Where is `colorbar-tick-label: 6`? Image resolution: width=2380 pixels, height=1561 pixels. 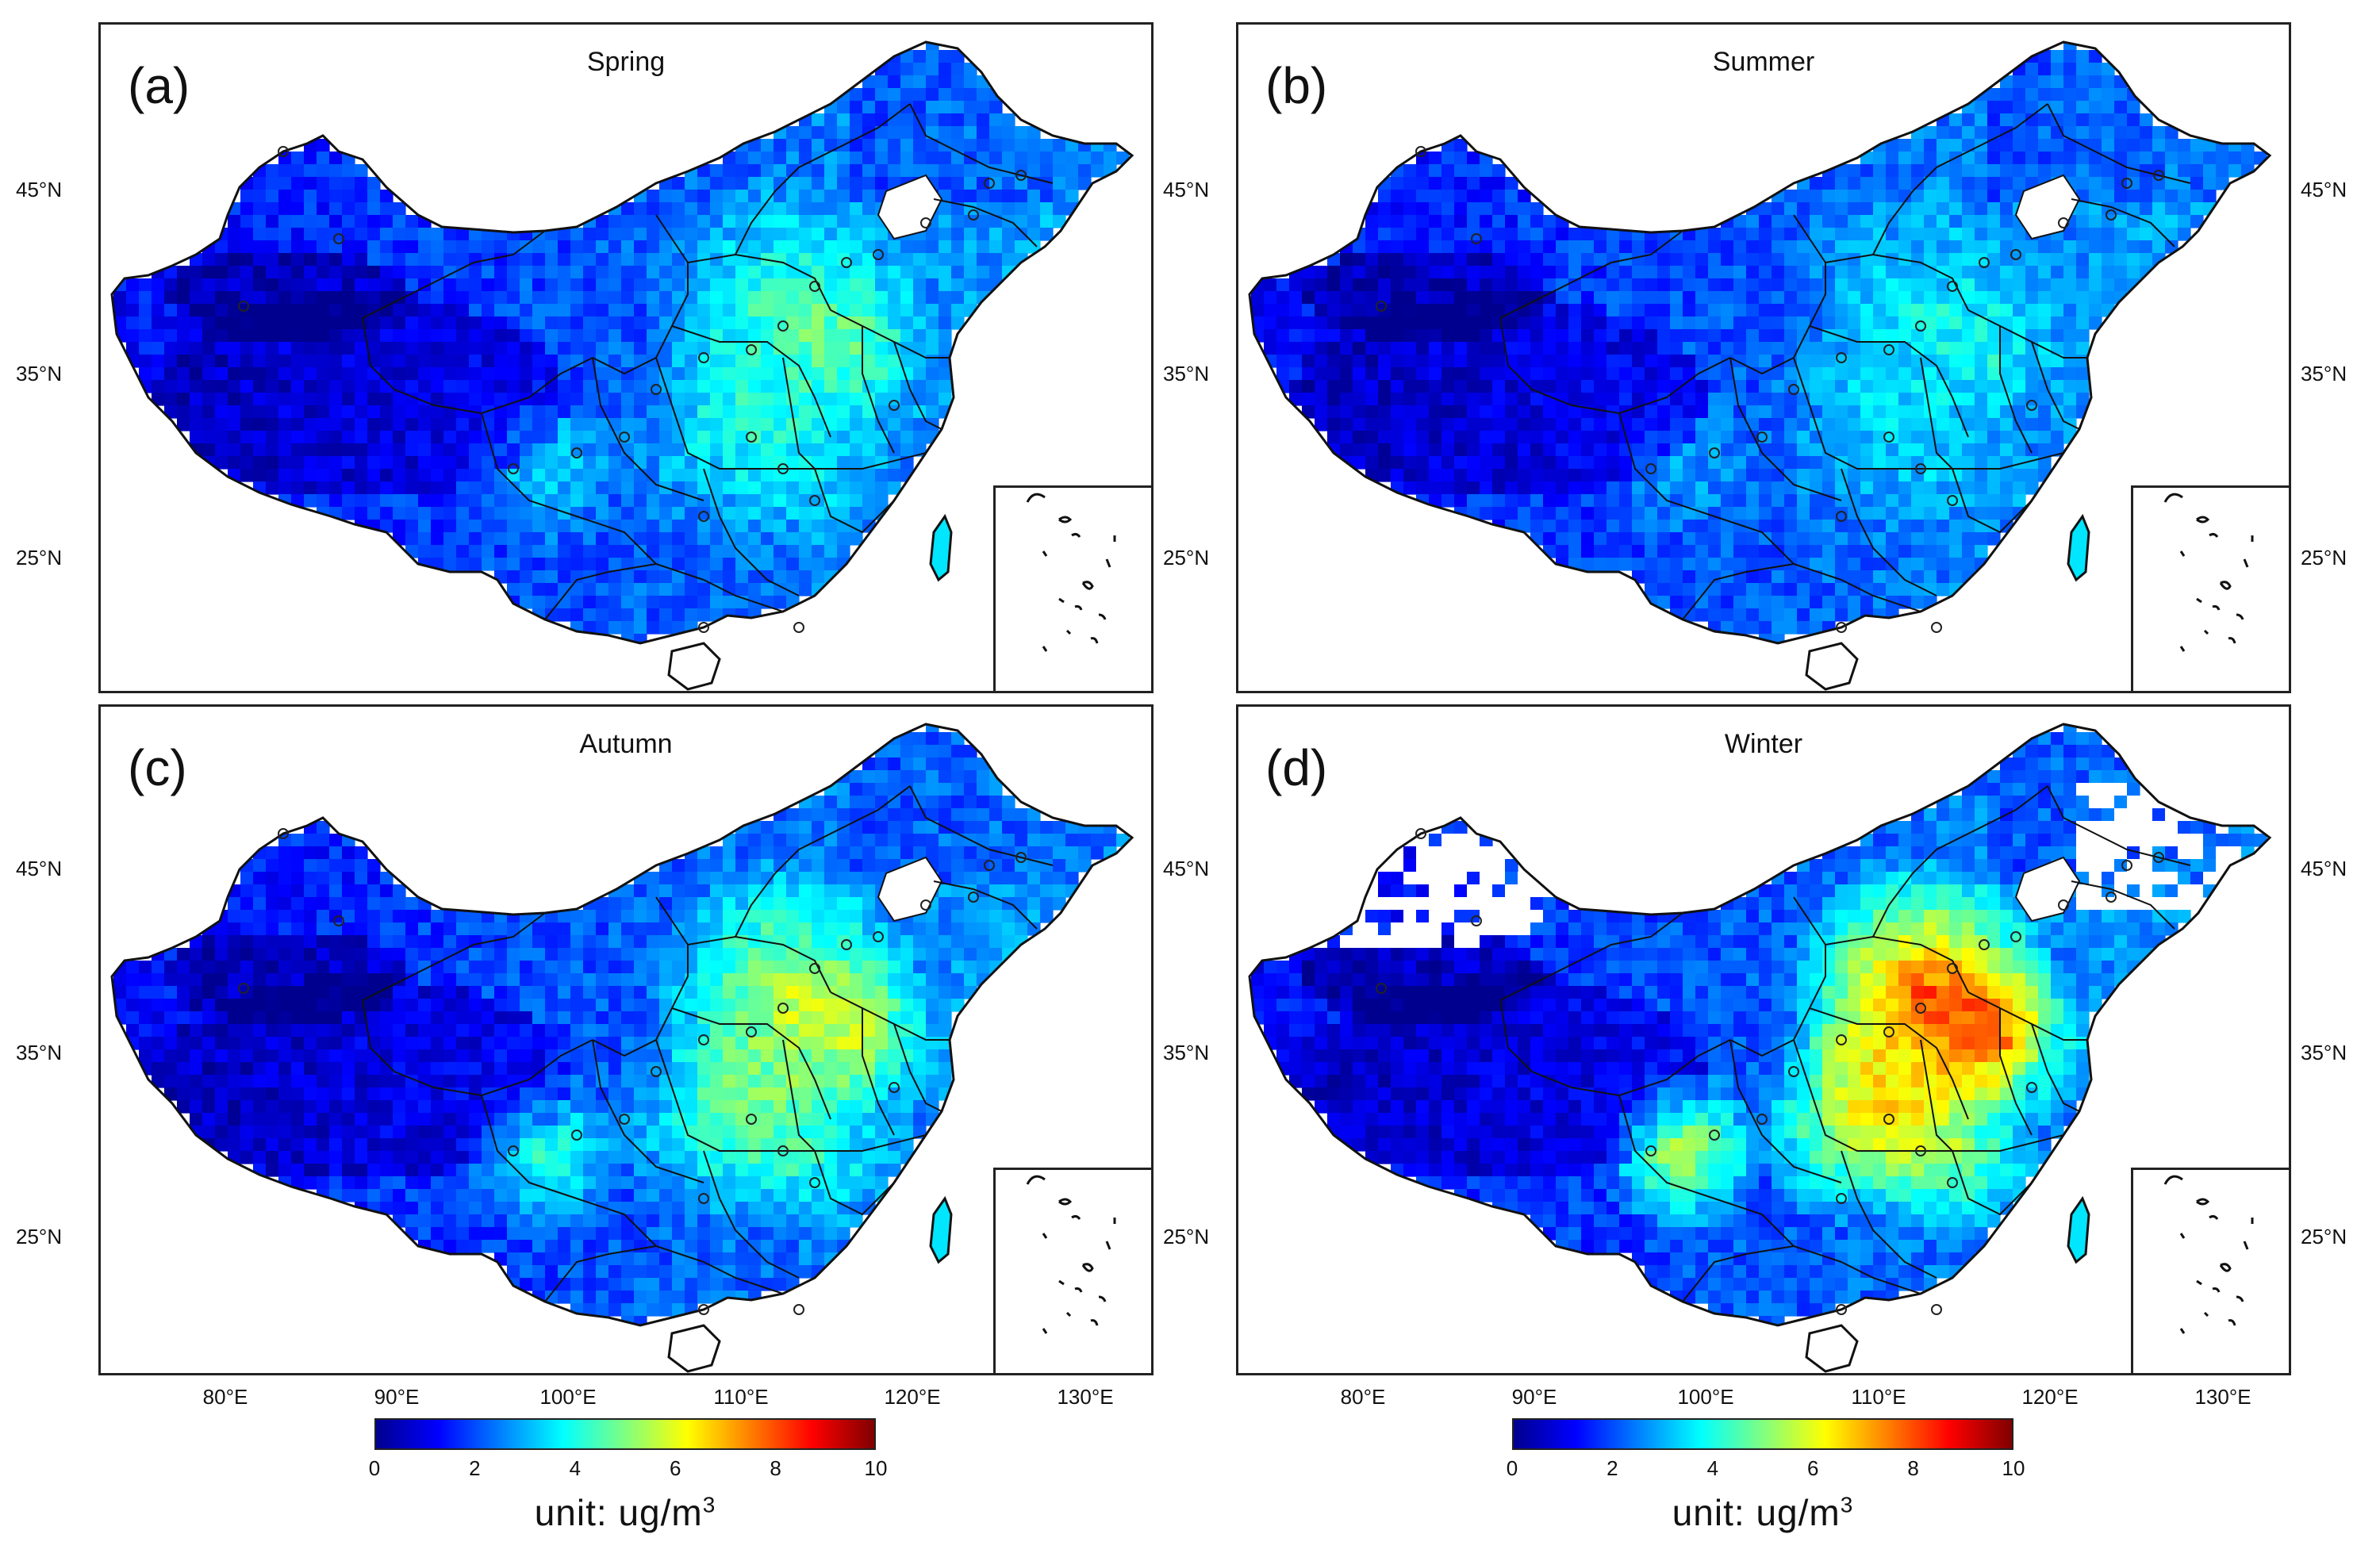 colorbar-tick-label: 6 is located at coordinates (1812, 1468).